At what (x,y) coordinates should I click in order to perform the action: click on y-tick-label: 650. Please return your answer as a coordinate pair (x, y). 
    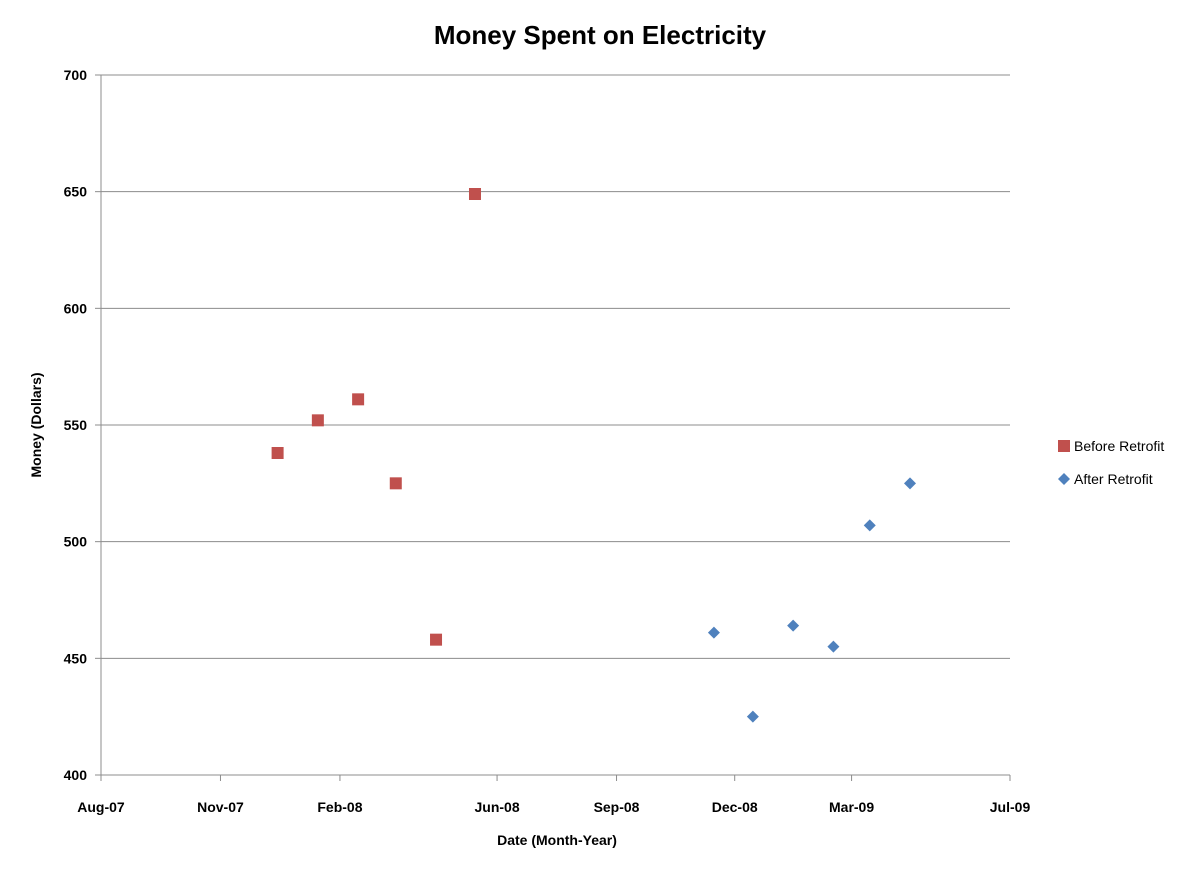
    Looking at the image, I should click on (76, 192).